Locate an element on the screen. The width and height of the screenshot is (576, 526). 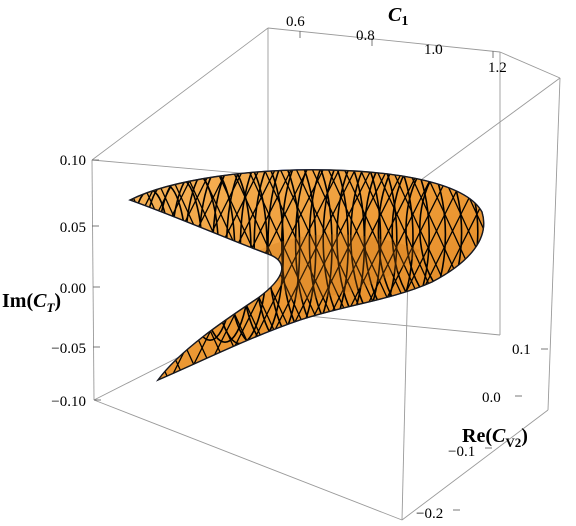
recv2-axis-label: Re(CV2) is located at coordinates (495, 437).